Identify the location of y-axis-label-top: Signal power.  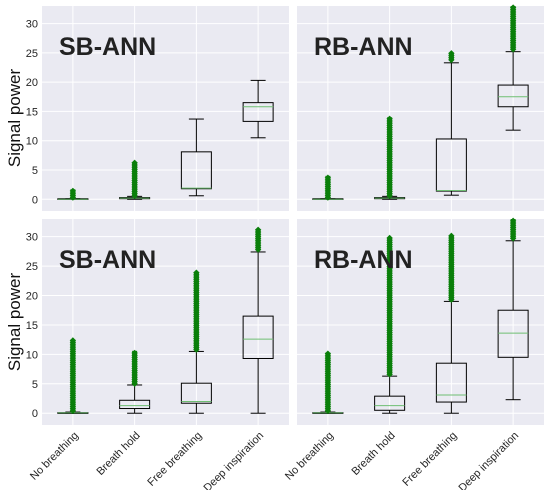
(14, 118).